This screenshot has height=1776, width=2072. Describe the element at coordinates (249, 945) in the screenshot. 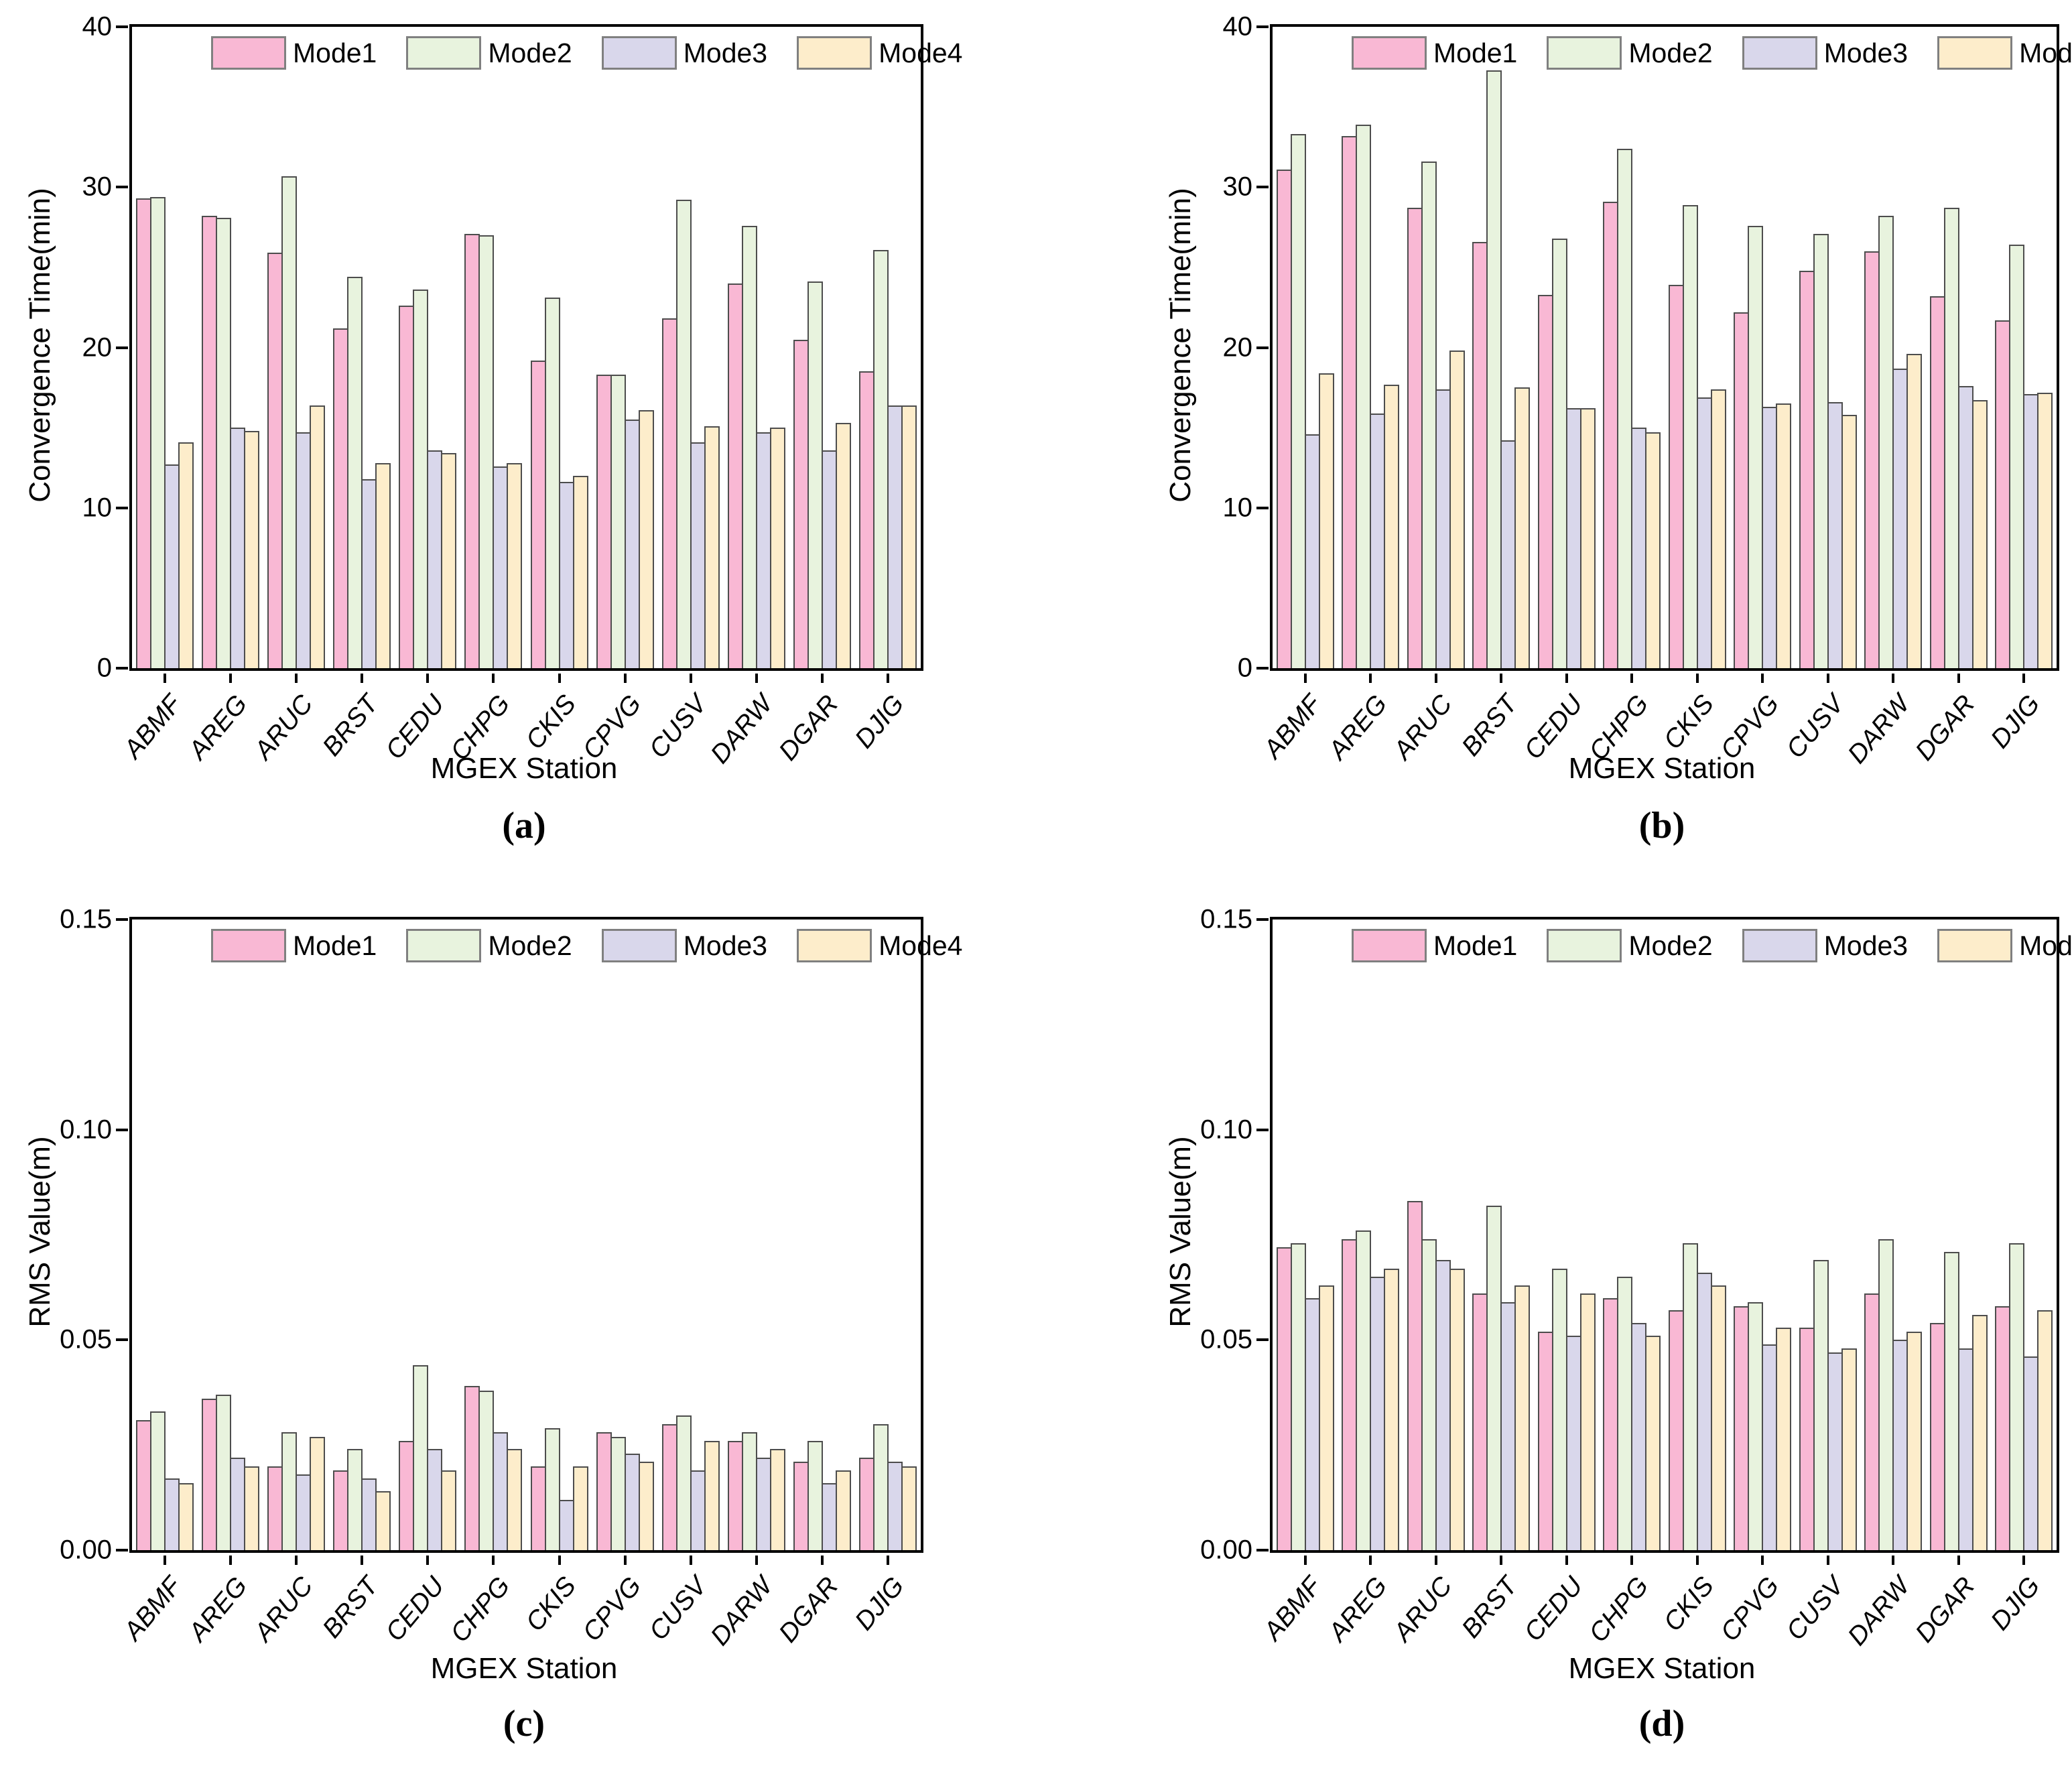

I see `mode1-color-swatch` at that location.